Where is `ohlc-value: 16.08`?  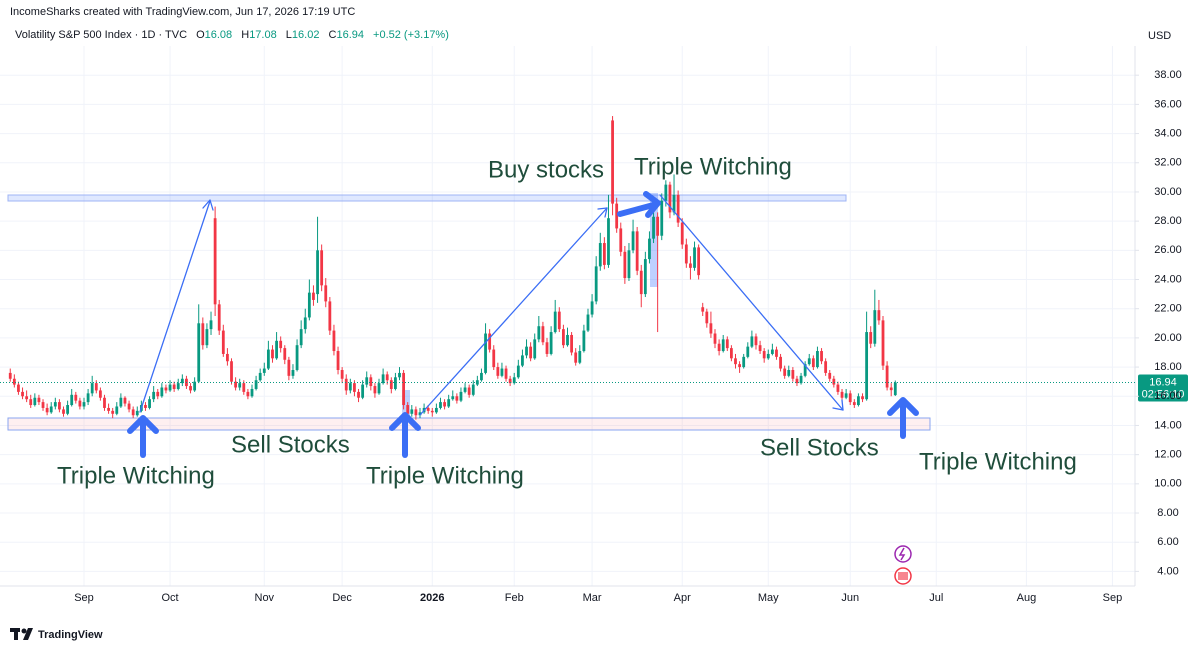
ohlc-value: 16.08 is located at coordinates (219, 35).